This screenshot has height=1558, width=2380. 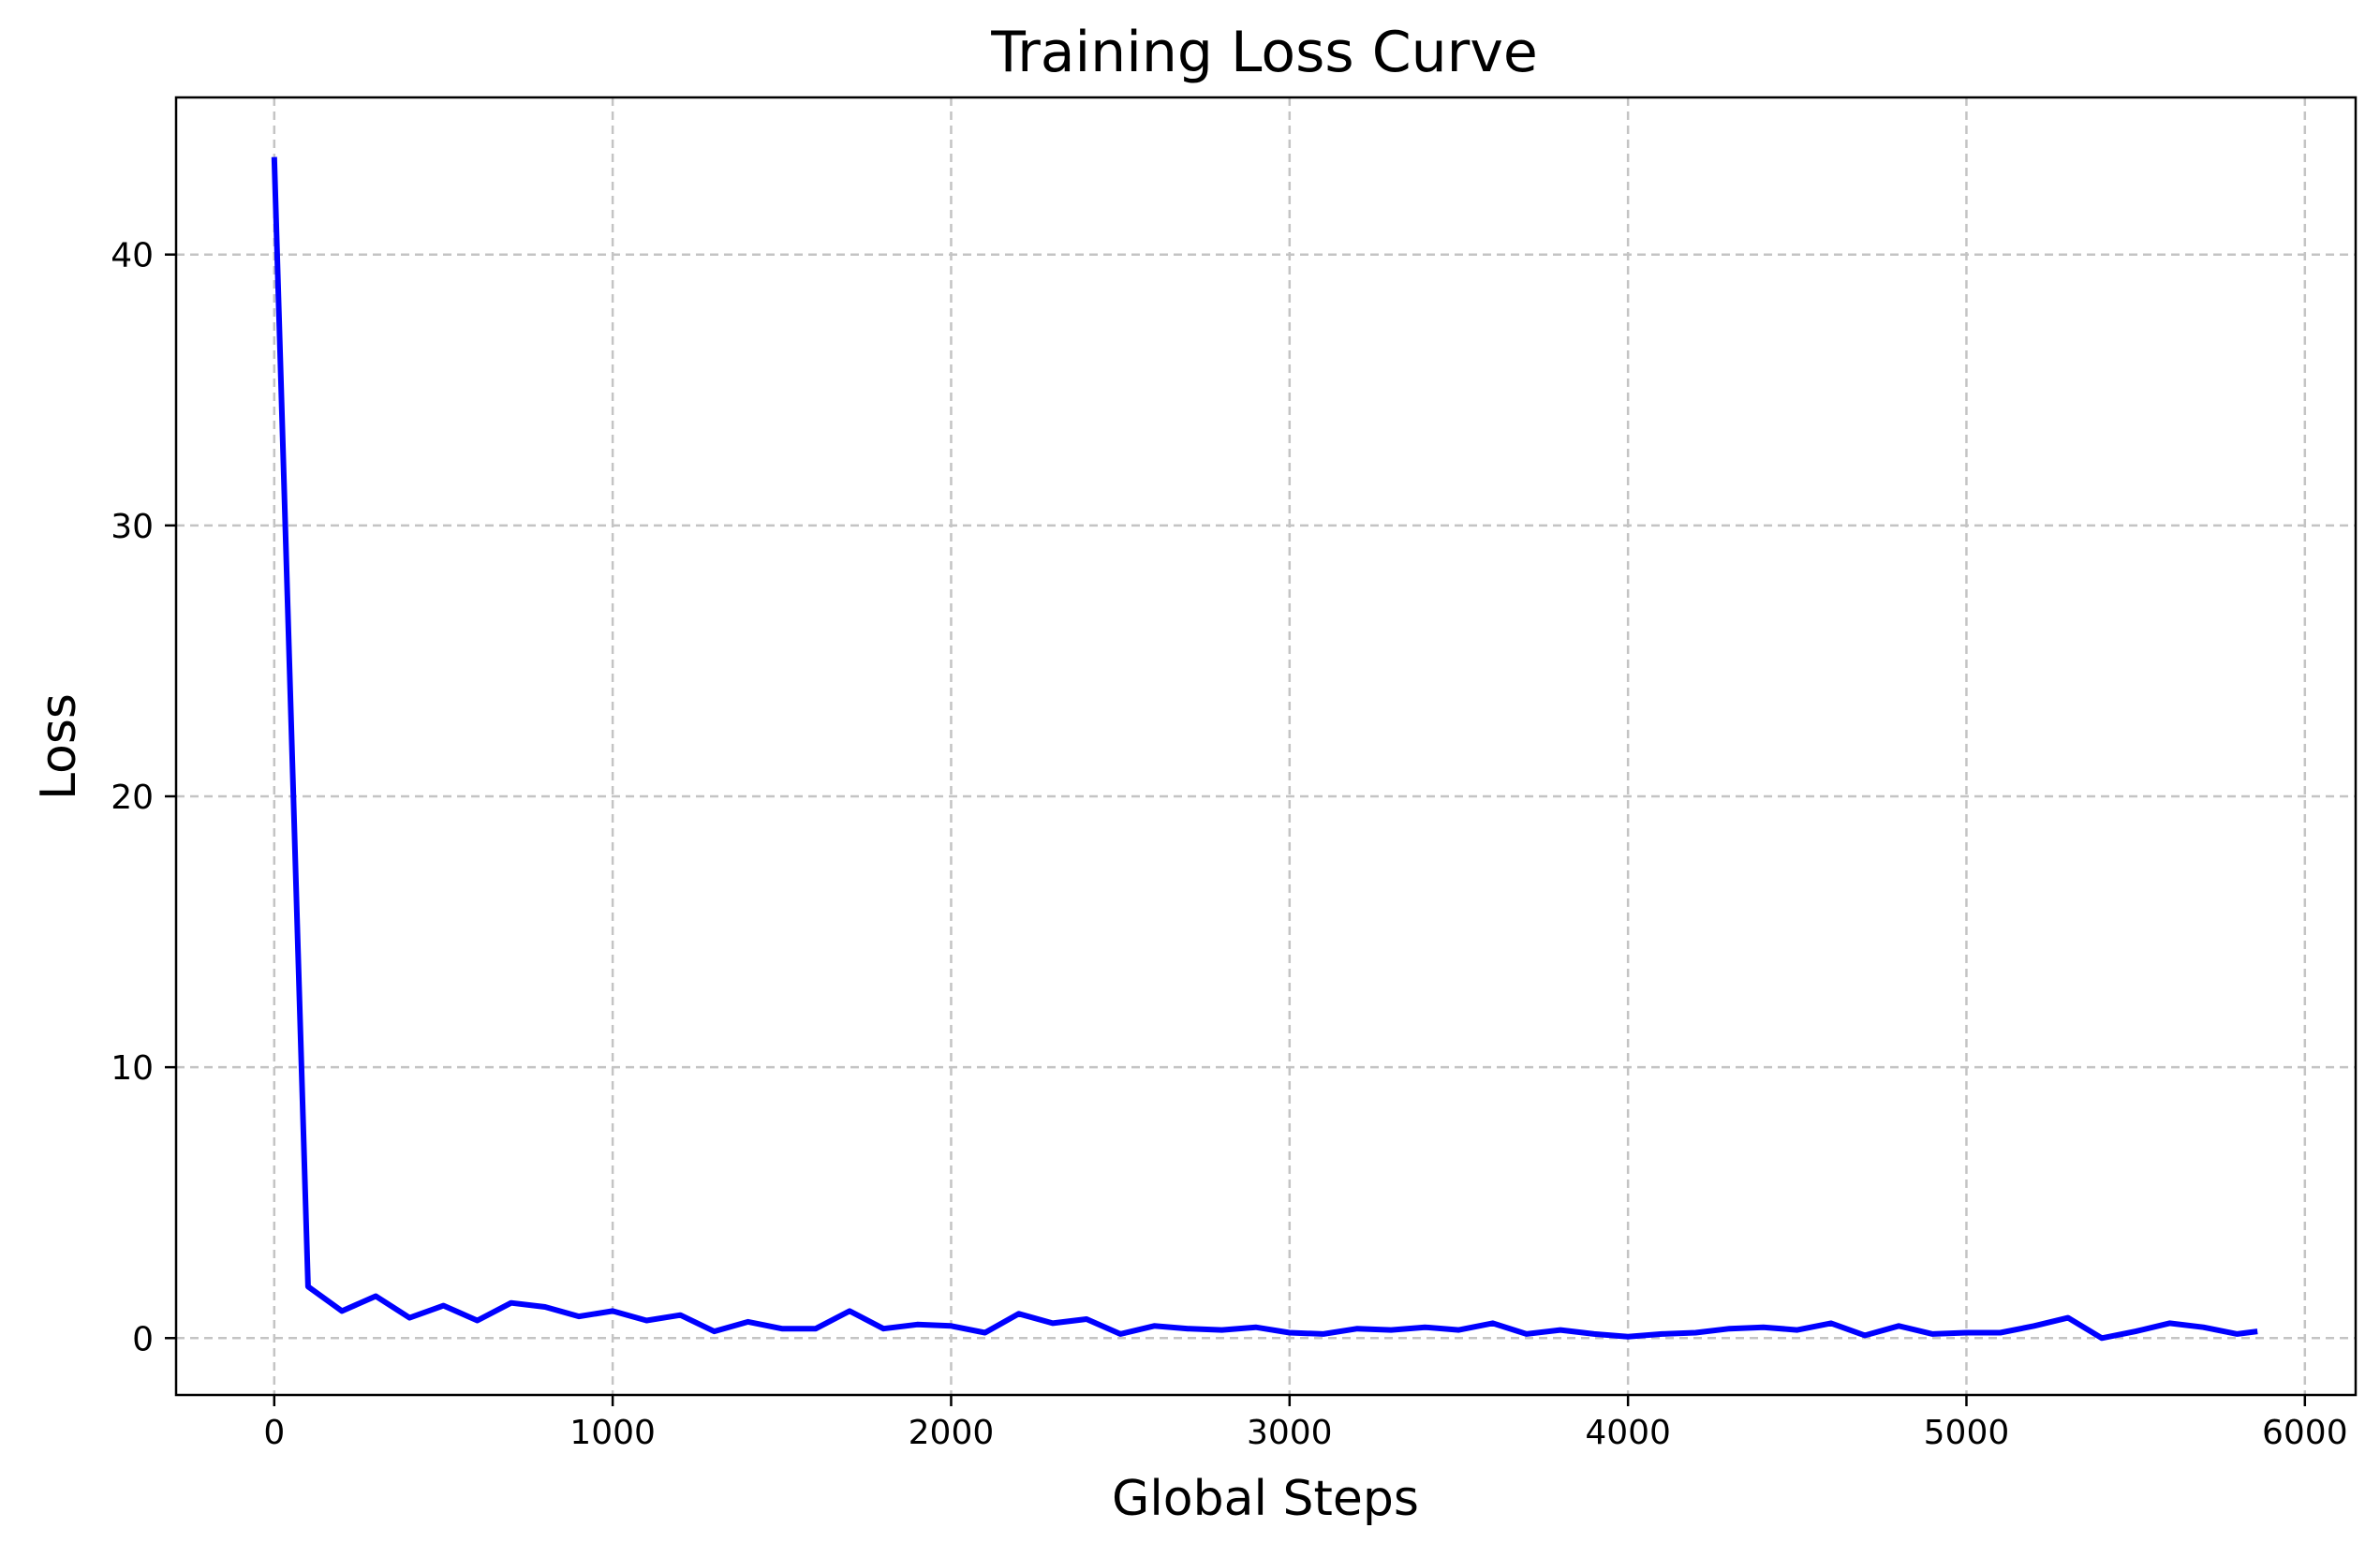 What do you see at coordinates (1265, 1499) in the screenshot?
I see `x-axis-label: Global Steps` at bounding box center [1265, 1499].